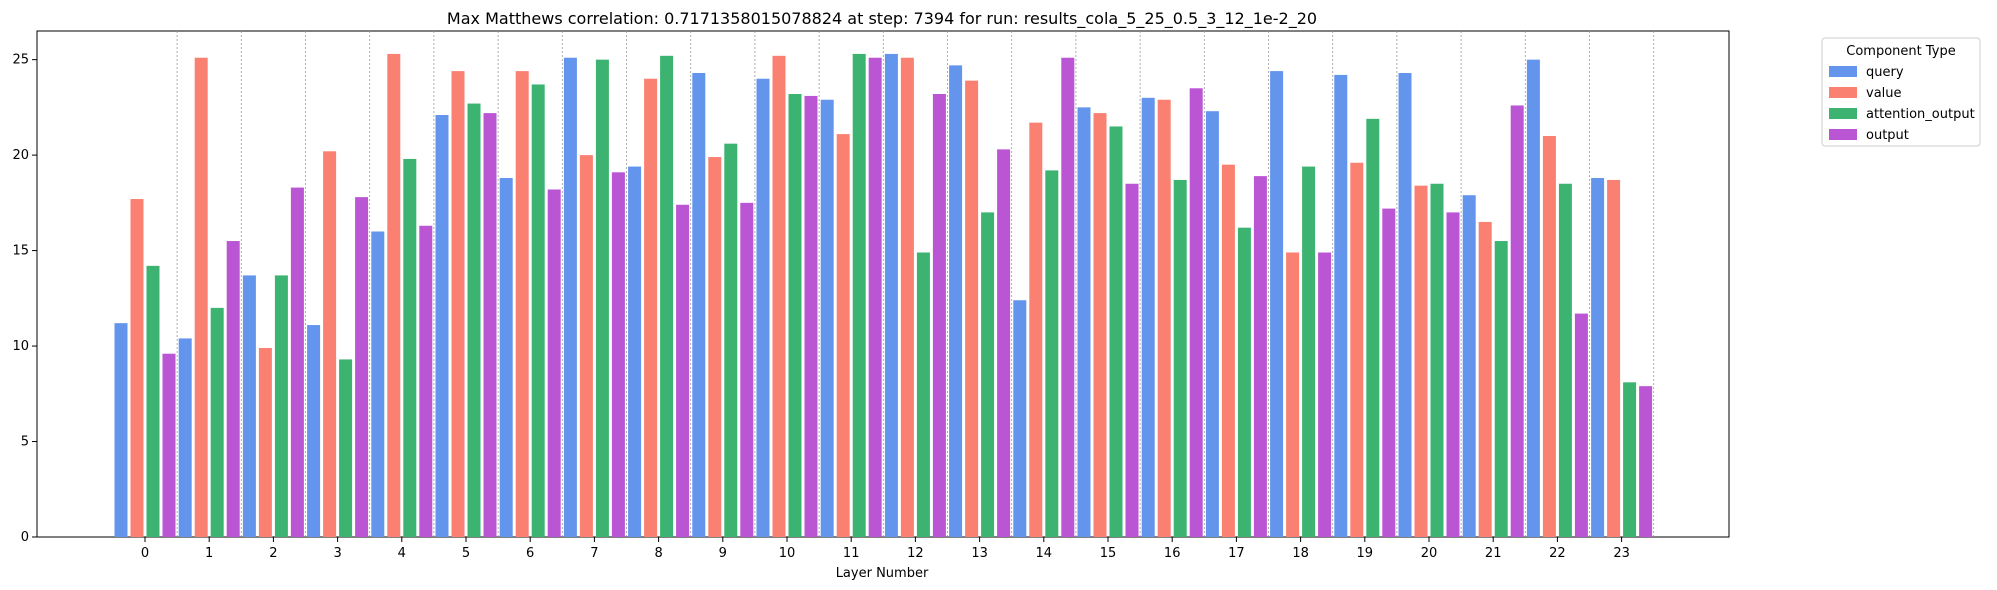  Describe the element at coordinates (1236, 553) in the screenshot. I see `x-tick-label: 17` at that location.